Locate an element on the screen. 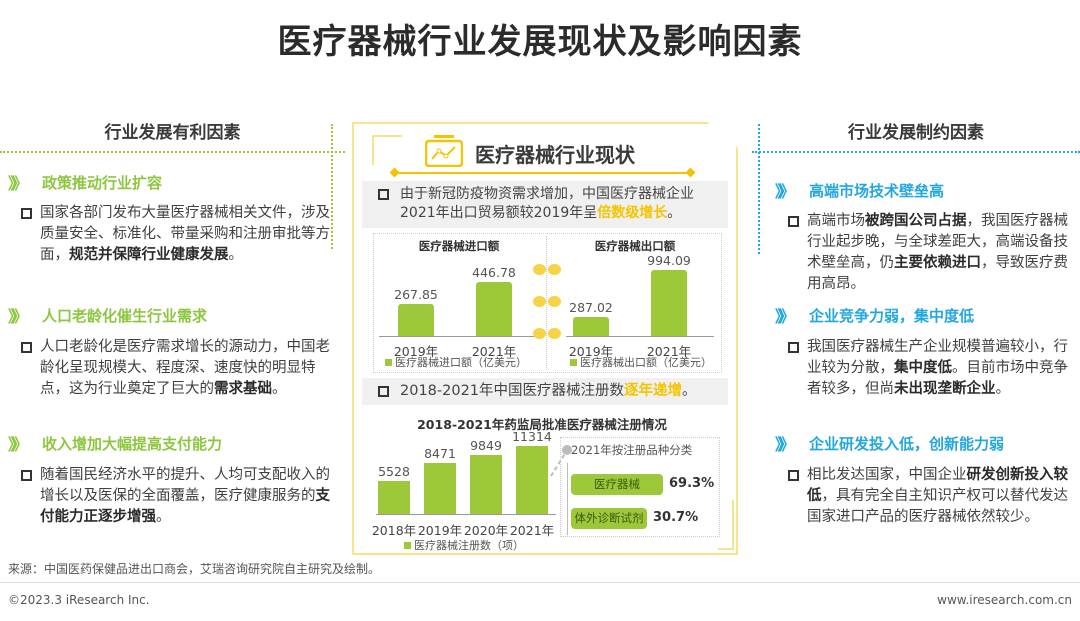 The width and height of the screenshot is (1080, 621). section-heading: 》》 收入增加大幅提高支付能力 is located at coordinates (115, 443).